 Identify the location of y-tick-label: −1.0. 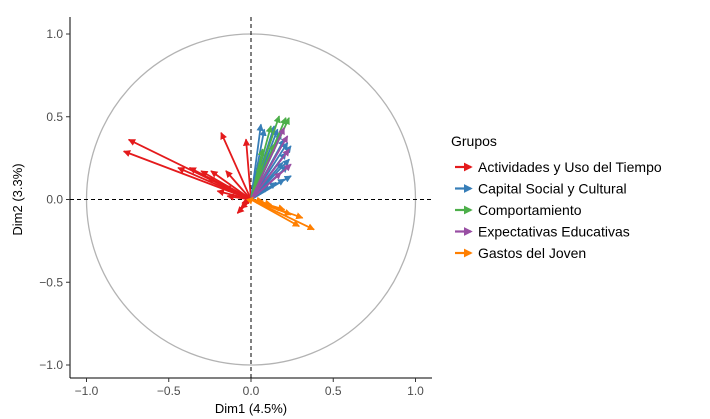
(51, 365).